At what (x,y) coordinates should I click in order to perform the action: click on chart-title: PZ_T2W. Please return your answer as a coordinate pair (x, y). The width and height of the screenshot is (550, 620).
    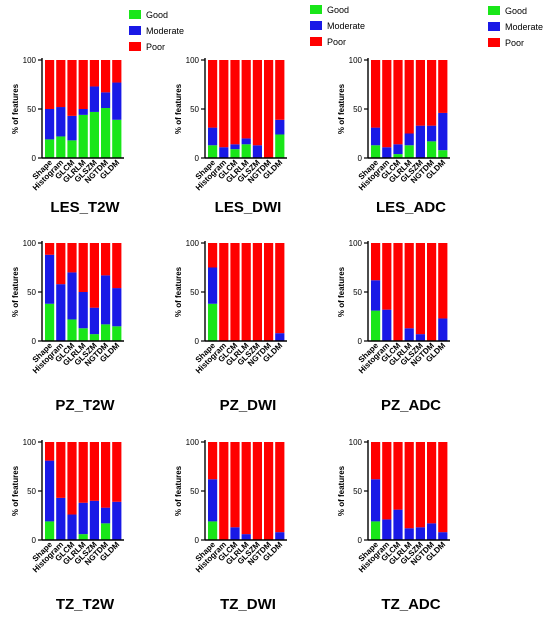
    Looking at the image, I should click on (85, 405).